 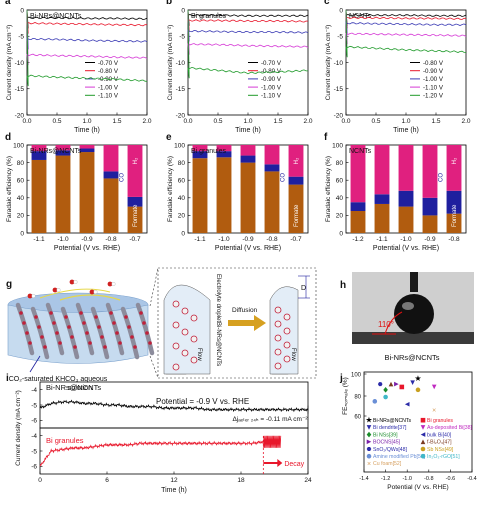 What do you see at coordinates (135, 239) in the screenshot?
I see `x-tick-label: -0.7` at bounding box center [135, 239].